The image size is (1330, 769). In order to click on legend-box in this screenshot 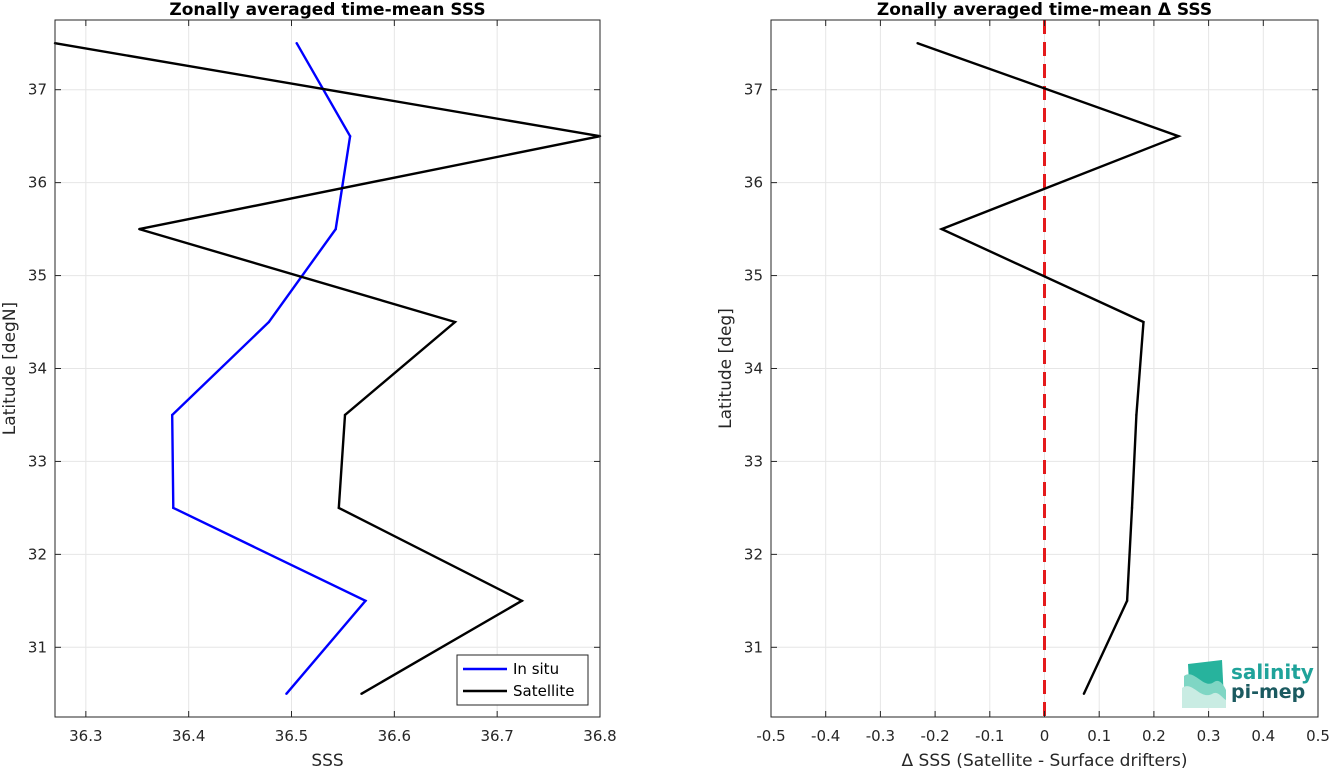, I will do `click(522, 680)`.